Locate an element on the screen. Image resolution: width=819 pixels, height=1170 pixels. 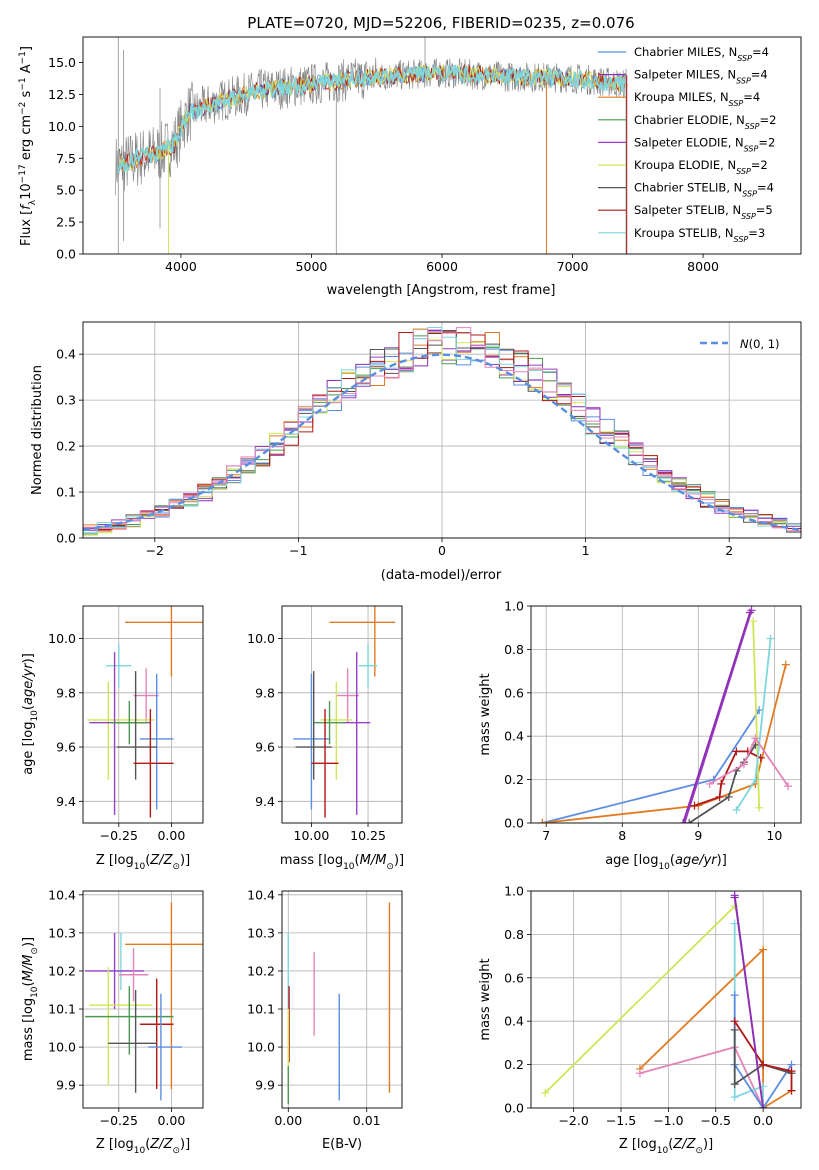
y-tick-label: 10.1 is located at coordinates (62, 1009).